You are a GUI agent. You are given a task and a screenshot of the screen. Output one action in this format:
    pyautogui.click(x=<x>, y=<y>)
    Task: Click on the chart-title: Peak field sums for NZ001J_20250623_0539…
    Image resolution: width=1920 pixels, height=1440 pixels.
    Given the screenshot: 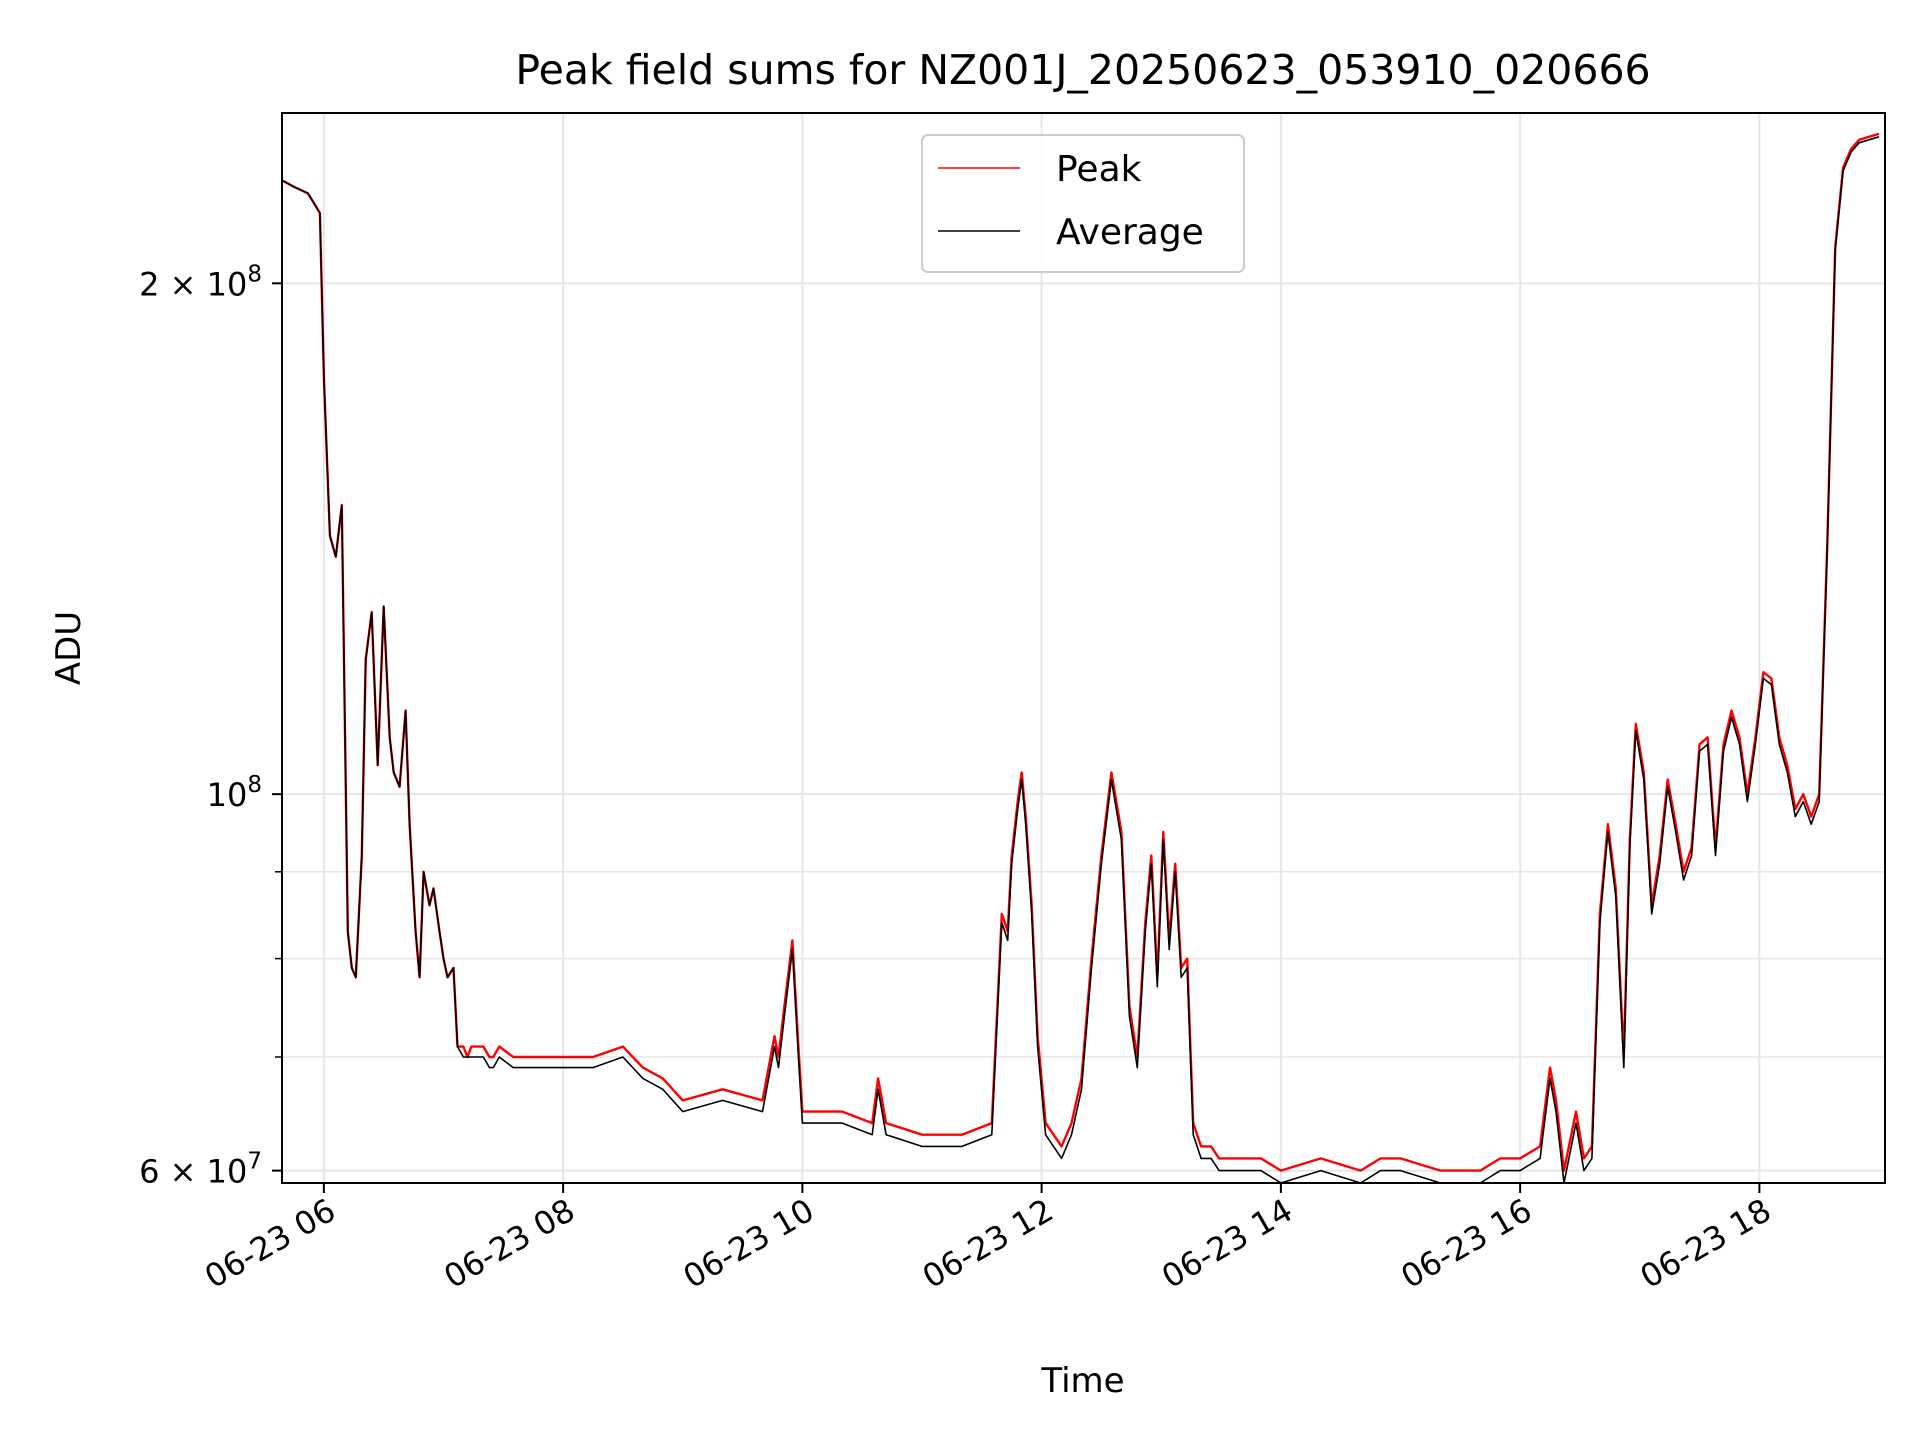 What is the action you would take?
    pyautogui.click(x=1082, y=70)
    